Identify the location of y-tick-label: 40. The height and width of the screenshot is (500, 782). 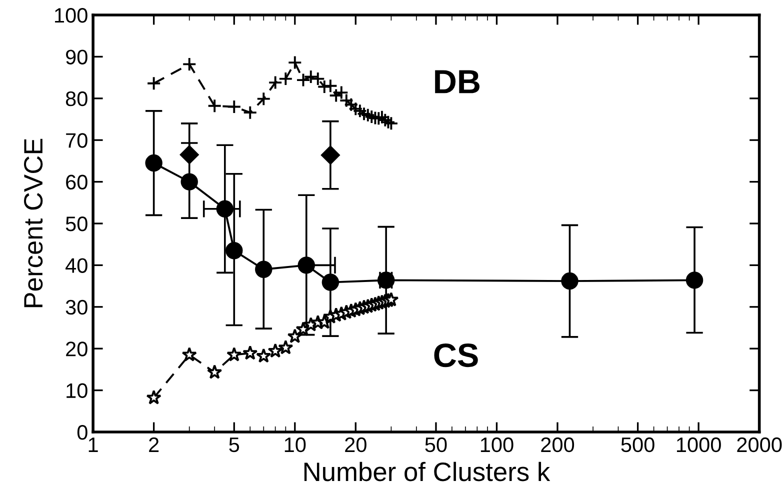
(77, 265).